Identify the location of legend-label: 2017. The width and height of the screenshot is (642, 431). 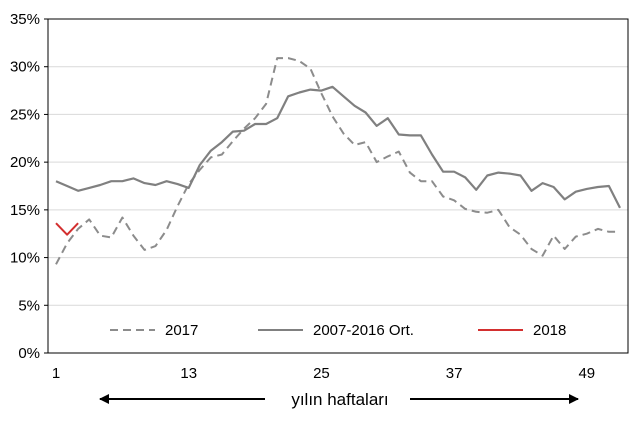
(181, 330).